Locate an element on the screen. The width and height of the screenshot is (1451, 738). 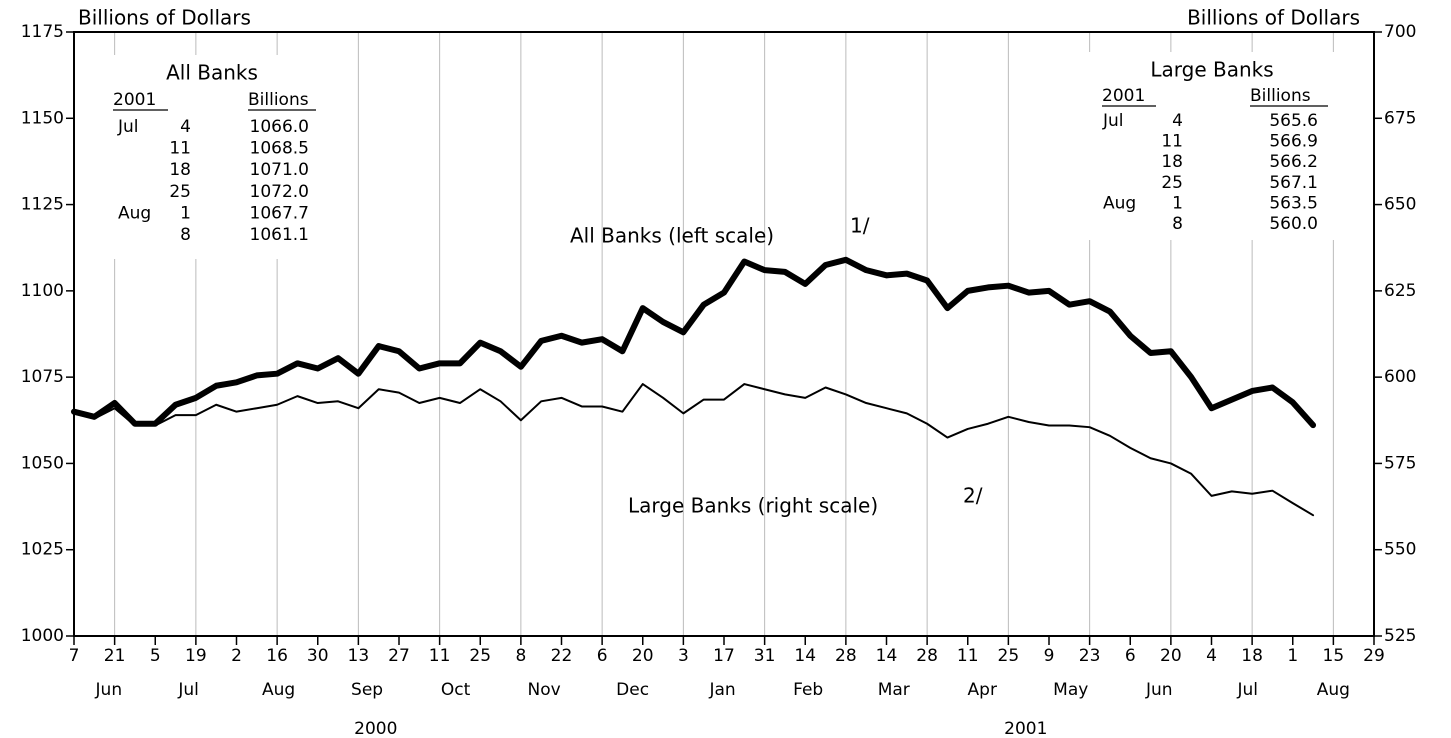
row-value: 1068.5 is located at coordinates (279, 149).